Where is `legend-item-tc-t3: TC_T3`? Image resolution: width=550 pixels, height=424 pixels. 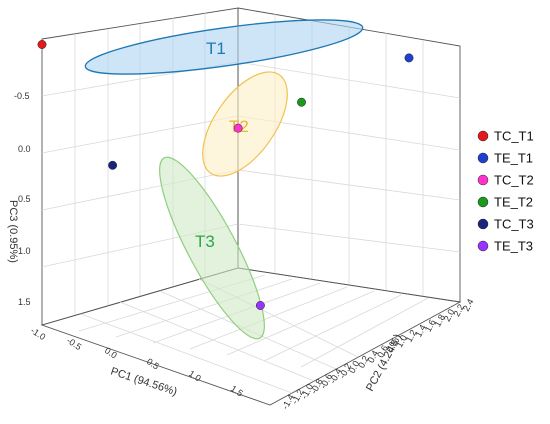 legend-item-tc-t3: TC_T3 is located at coordinates (505, 224).